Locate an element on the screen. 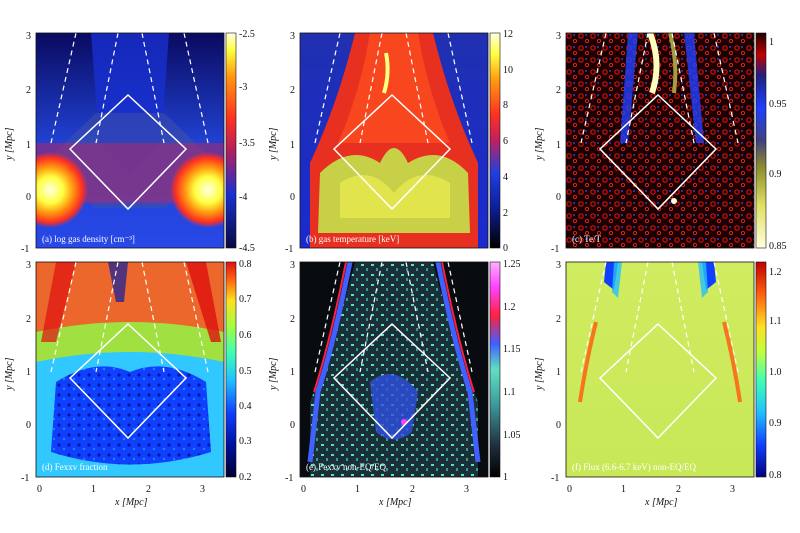 This screenshot has width=800, height=533. panel-a-ytick-1: 2 is located at coordinates (28, 90).